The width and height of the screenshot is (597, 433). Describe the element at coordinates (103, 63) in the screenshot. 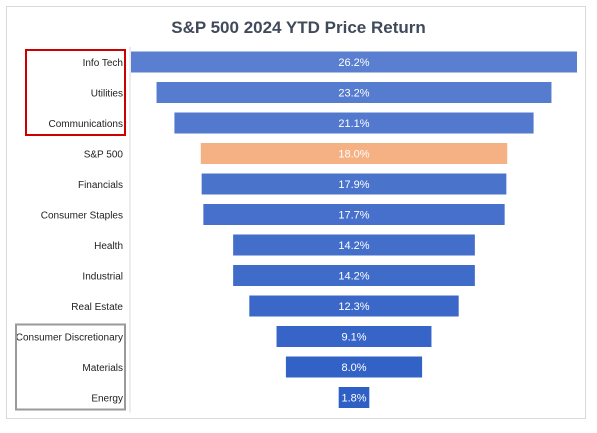

I see `category-label-info-tech: Info Tech` at that location.